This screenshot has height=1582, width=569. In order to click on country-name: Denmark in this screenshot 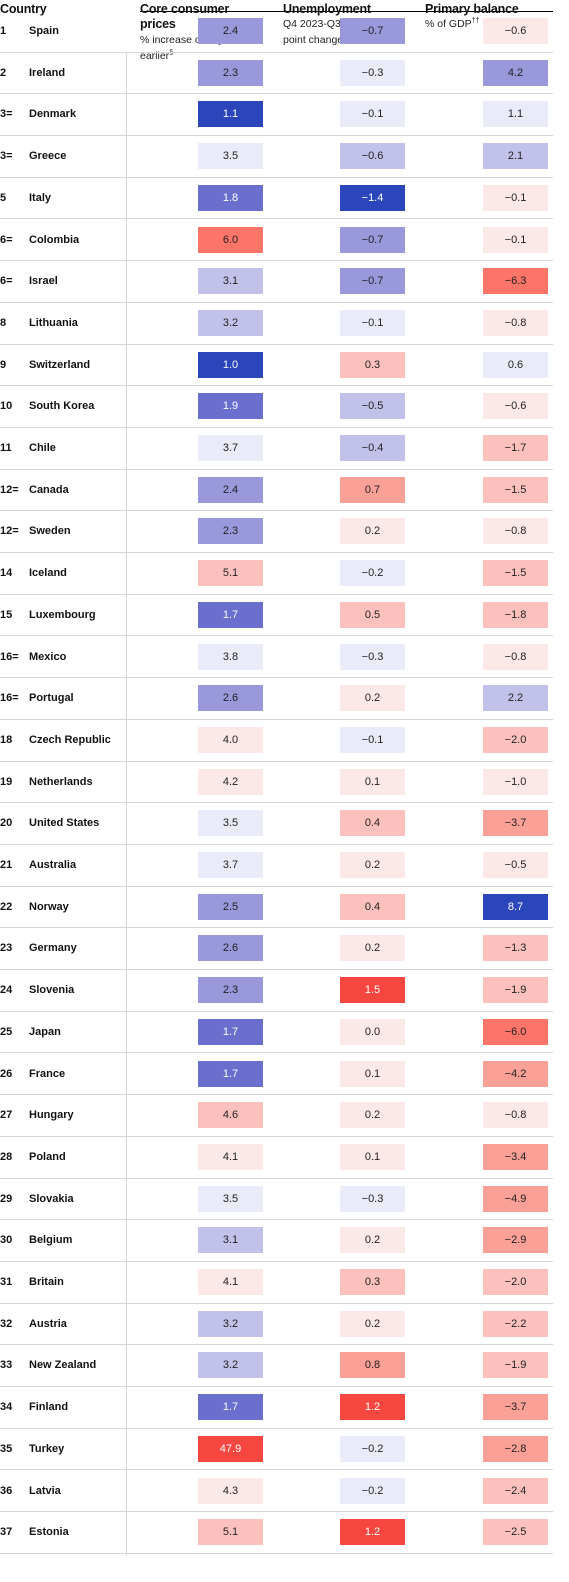, I will do `click(53, 114)`.